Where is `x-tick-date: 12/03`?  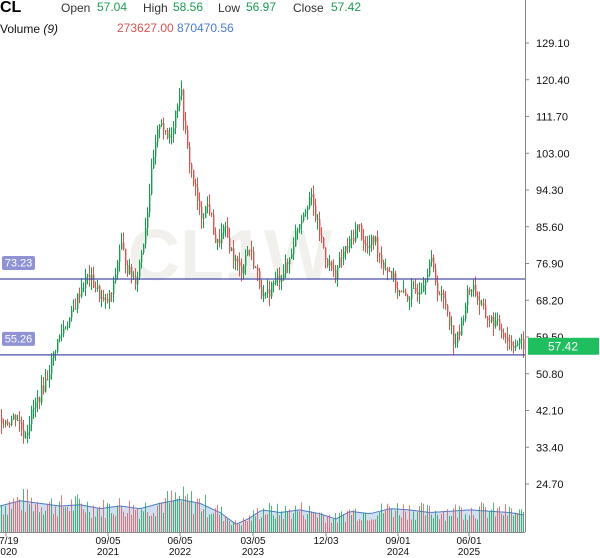 x-tick-date: 12/03 is located at coordinates (325, 541).